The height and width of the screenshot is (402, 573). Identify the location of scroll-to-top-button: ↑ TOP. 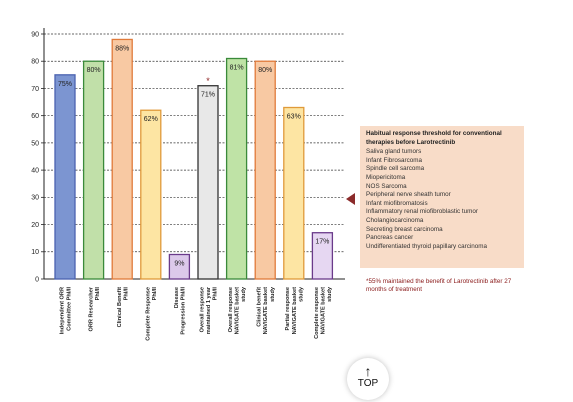
(368, 379).